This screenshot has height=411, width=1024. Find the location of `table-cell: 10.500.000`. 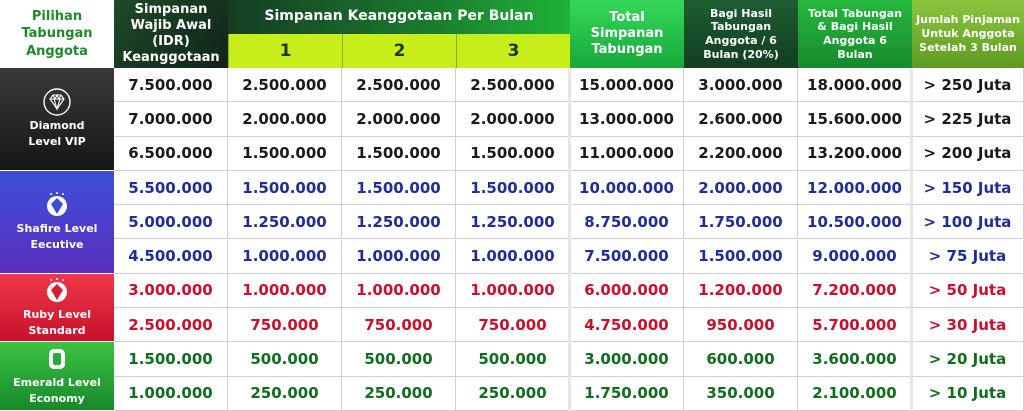

table-cell: 10.500.000 is located at coordinates (855, 222).